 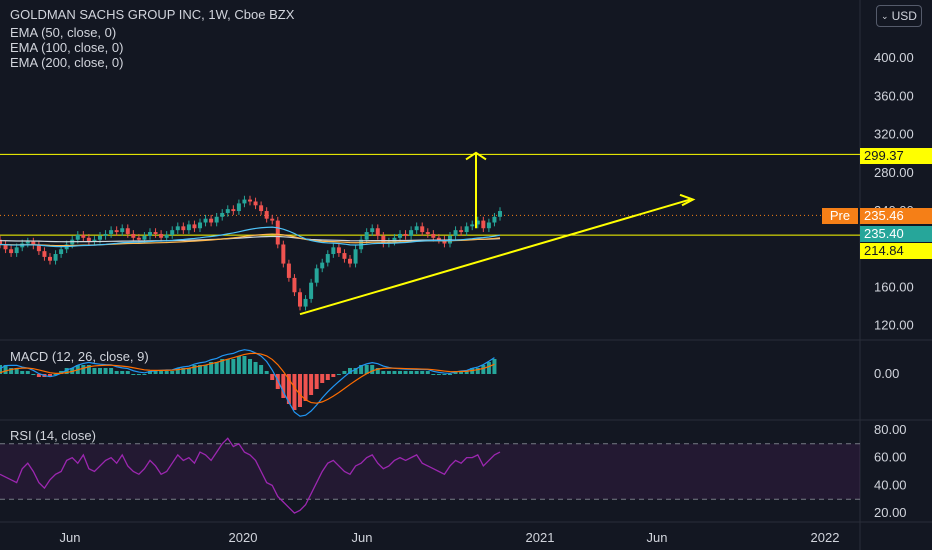 I want to click on trendline-arrowhead, so click(x=687, y=200).